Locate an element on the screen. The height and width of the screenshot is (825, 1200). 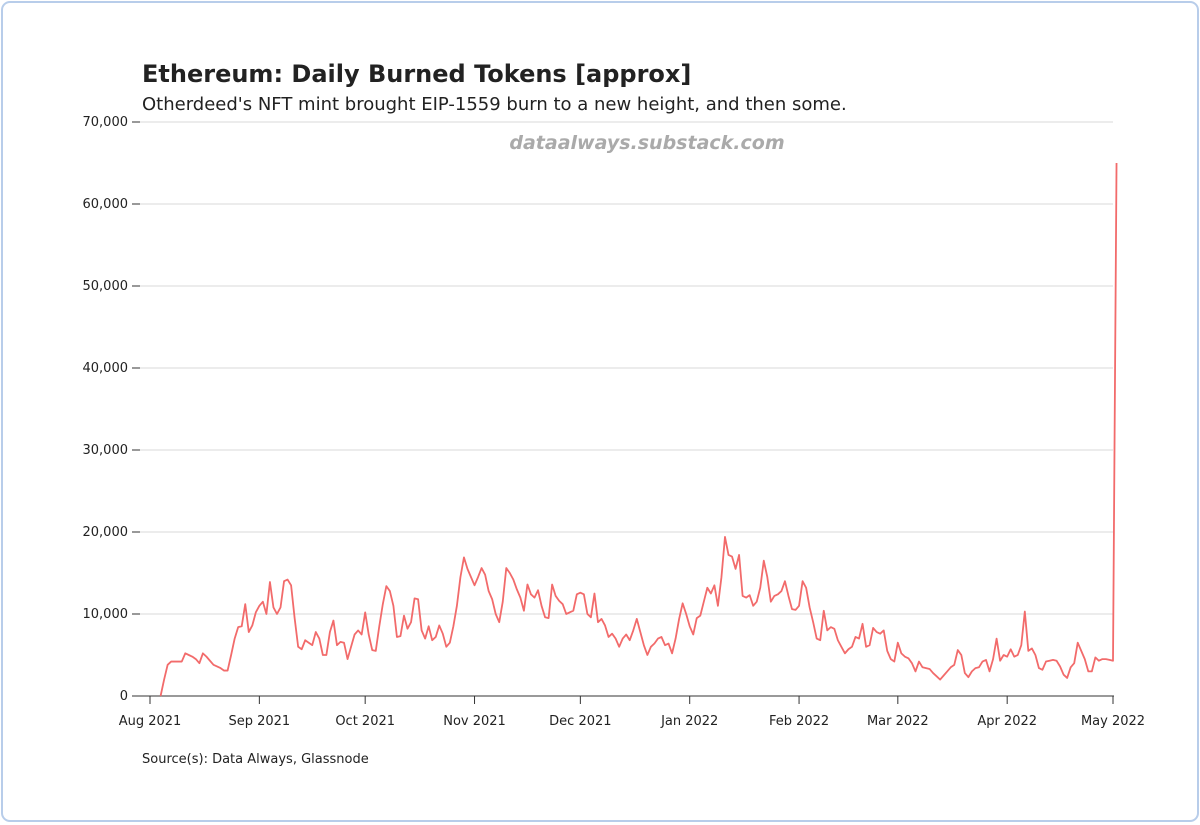
x-tick-label: Feb 2022 is located at coordinates (799, 721).